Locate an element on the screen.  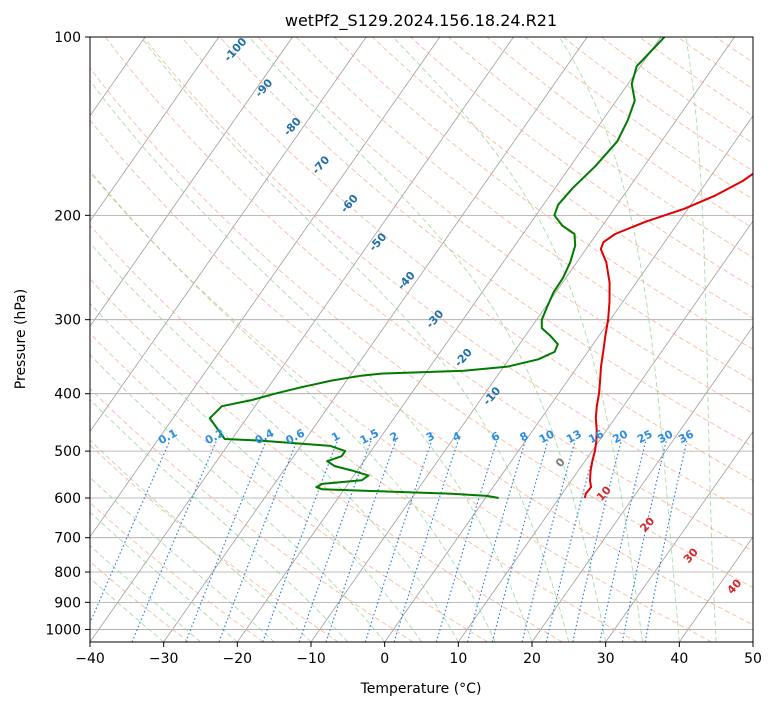
y-tick-label: 100 is located at coordinates (67, 38).